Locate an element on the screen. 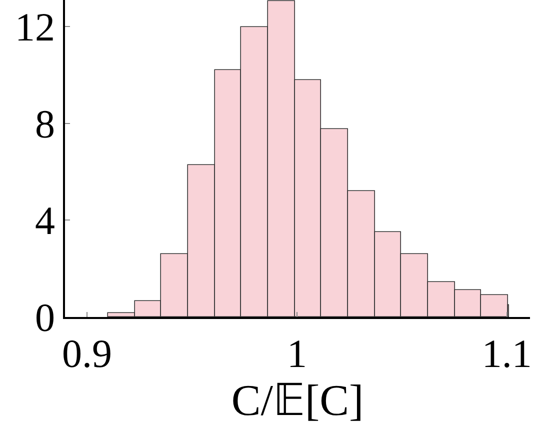 Image resolution: width=547 pixels, height=435 pixels. y-tick-label: 12 is located at coordinates (35, 27).